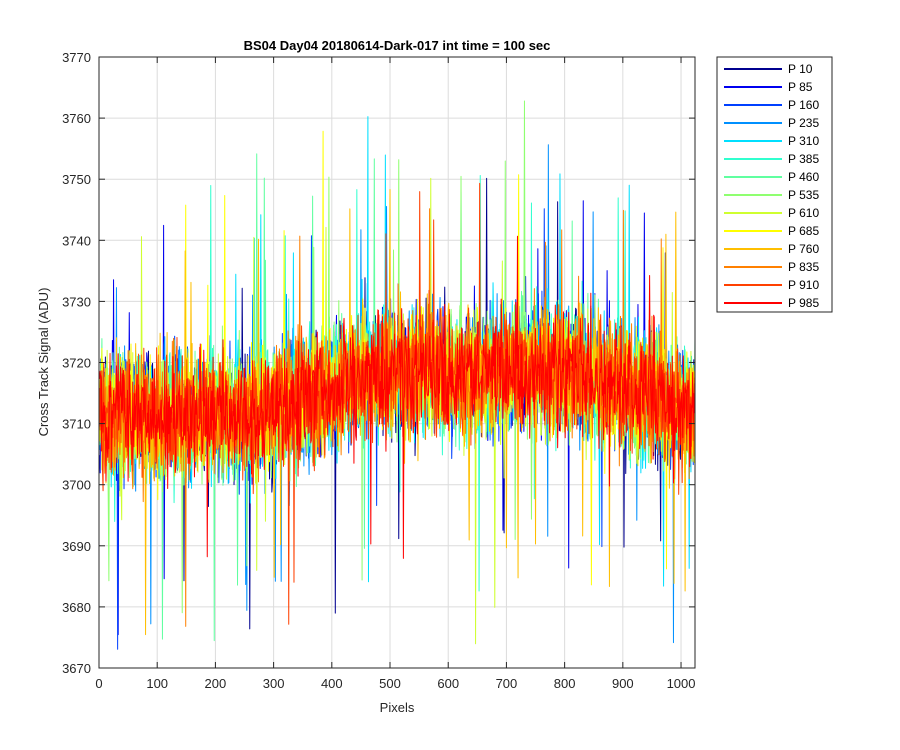  I want to click on legend-label: P 610, so click(803, 213).